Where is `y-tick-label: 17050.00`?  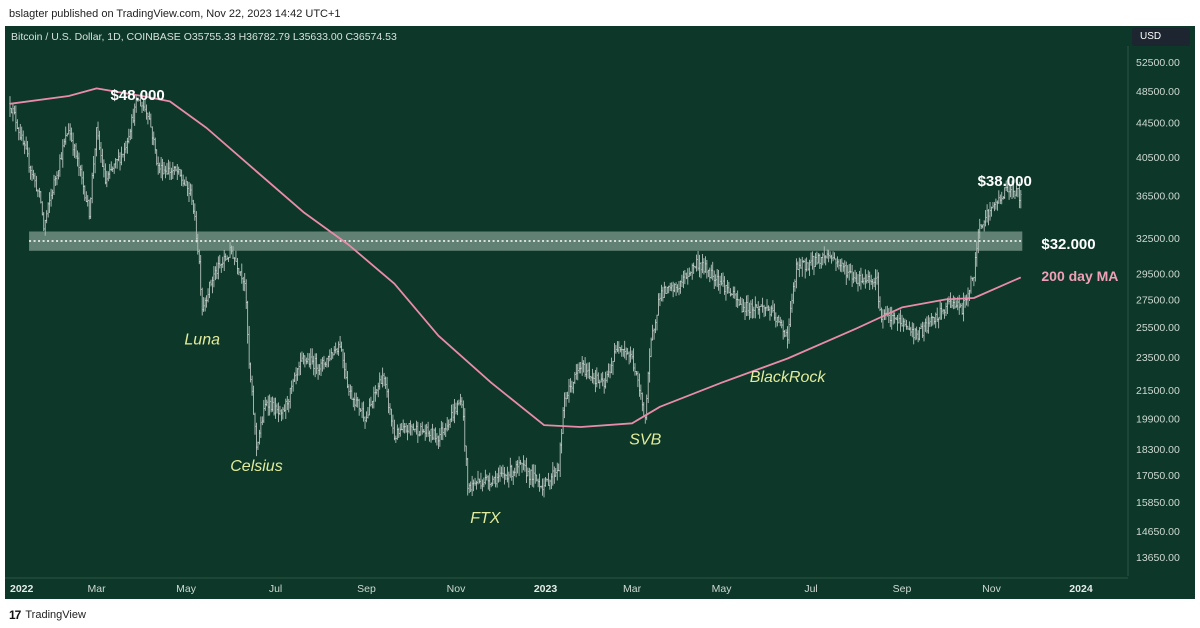 y-tick-label: 17050.00 is located at coordinates (1158, 476).